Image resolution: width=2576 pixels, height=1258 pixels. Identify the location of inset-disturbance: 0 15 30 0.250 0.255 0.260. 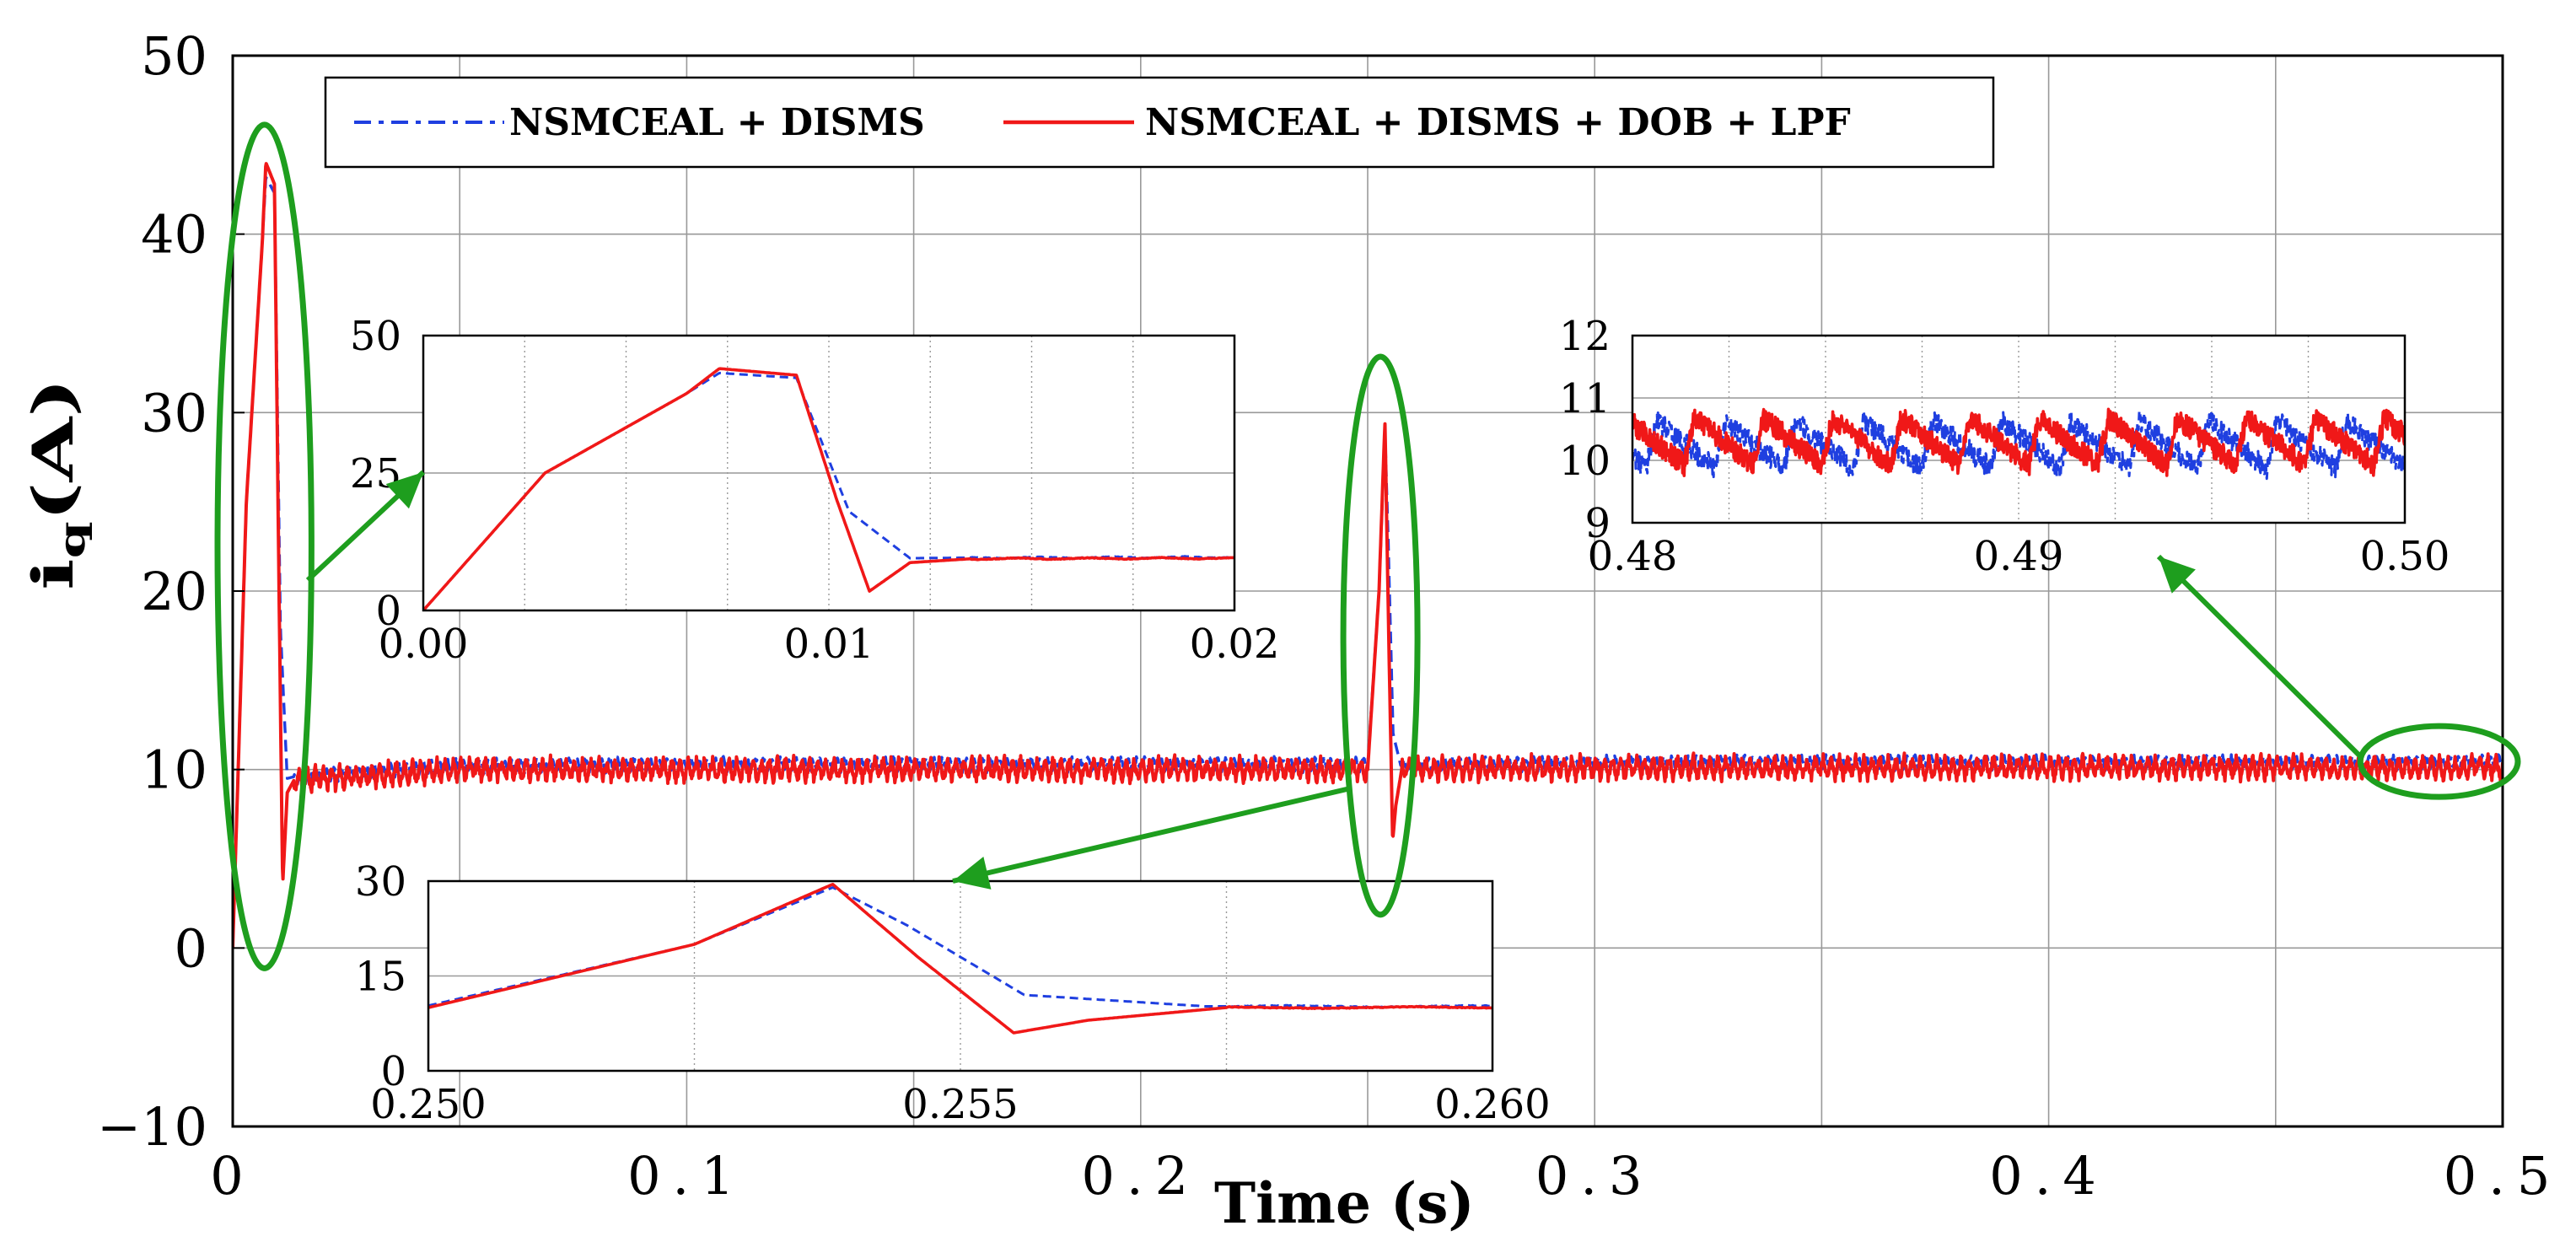
(953, 993).